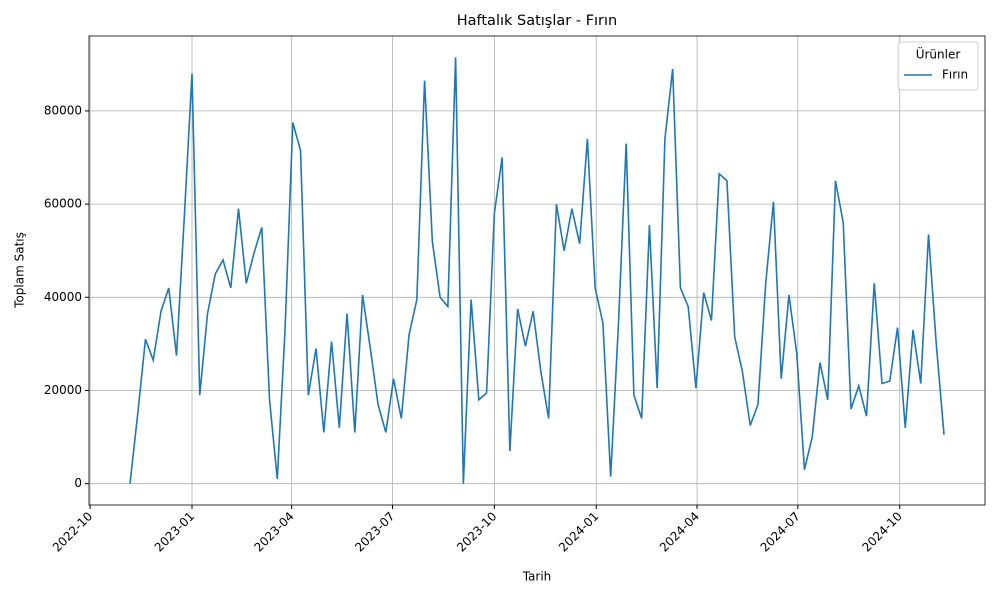  What do you see at coordinates (63, 204) in the screenshot?
I see `y-tick-label: 60000` at bounding box center [63, 204].